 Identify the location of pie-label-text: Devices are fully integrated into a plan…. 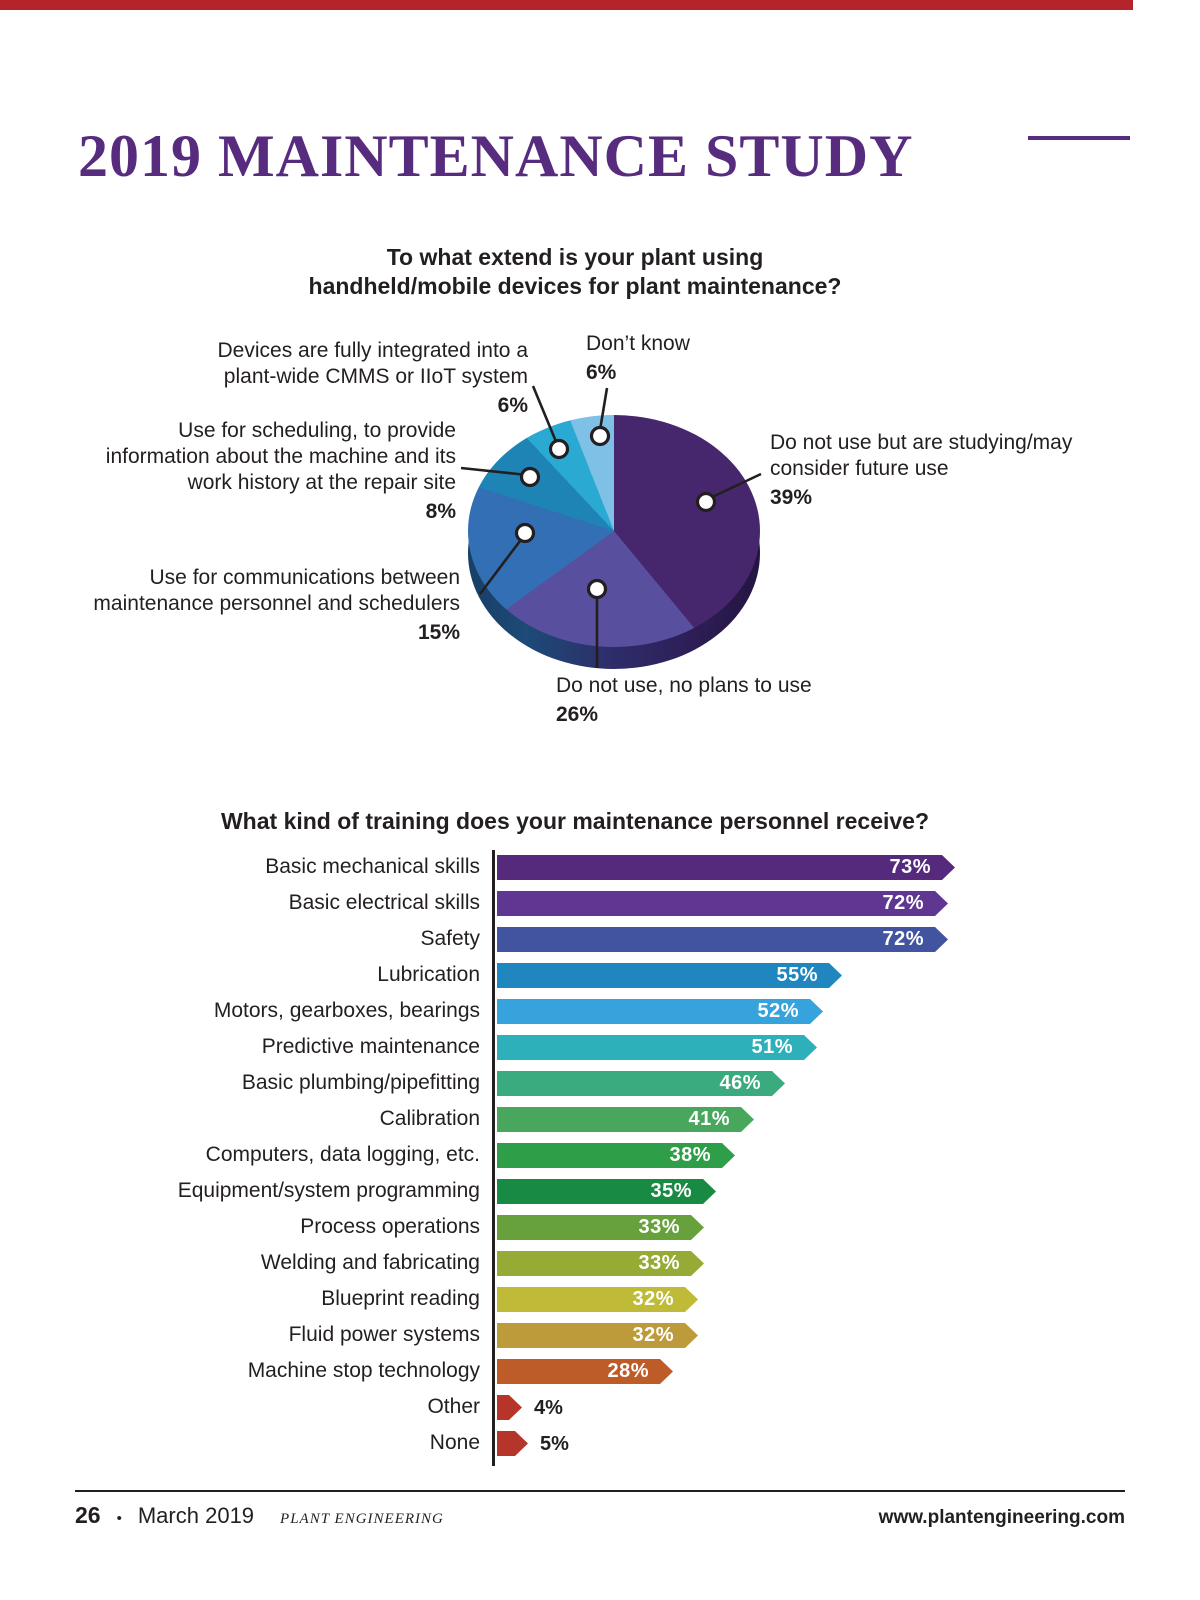
(373, 364).